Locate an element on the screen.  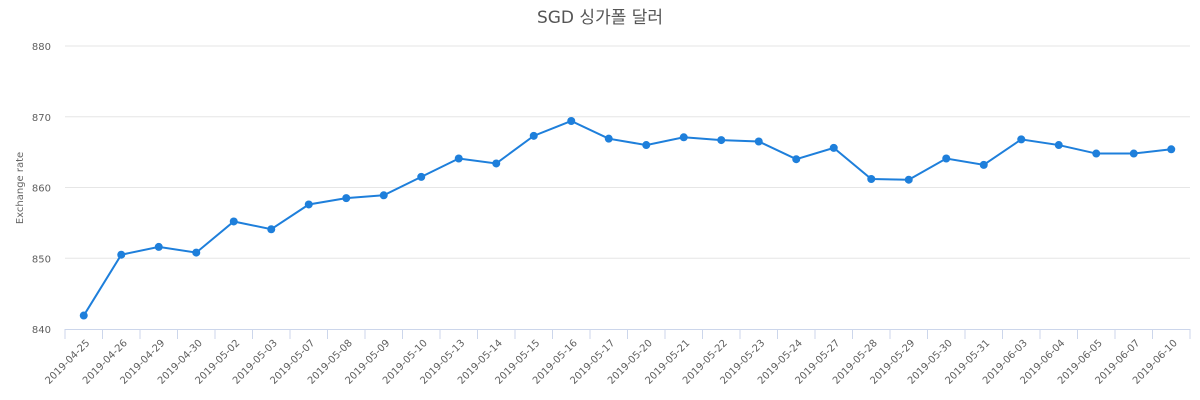
y-tick-label: 850 is located at coordinates (41, 259).